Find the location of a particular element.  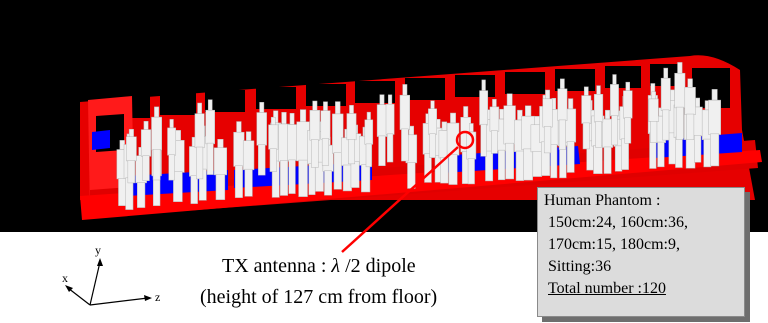

tx-antenna-marker is located at coordinates (465, 140).